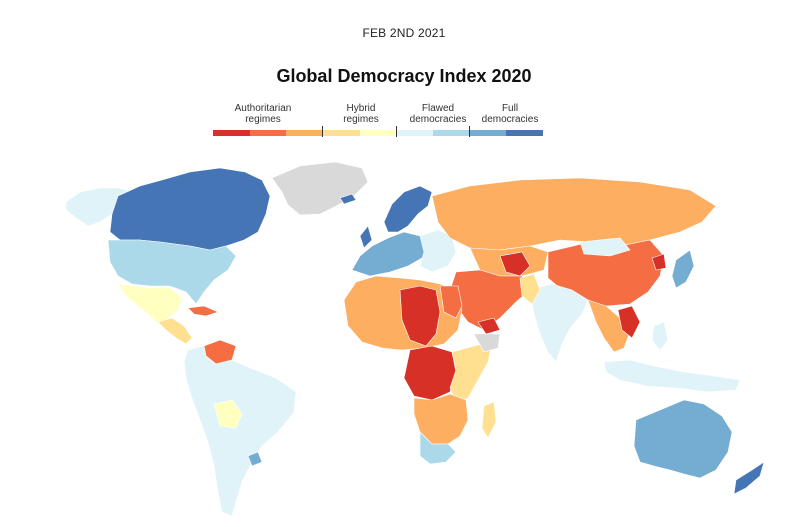 This screenshot has width=808, height=527. What do you see at coordinates (609, 326) in the screenshot?
I see `region-southeast-asia` at bounding box center [609, 326].